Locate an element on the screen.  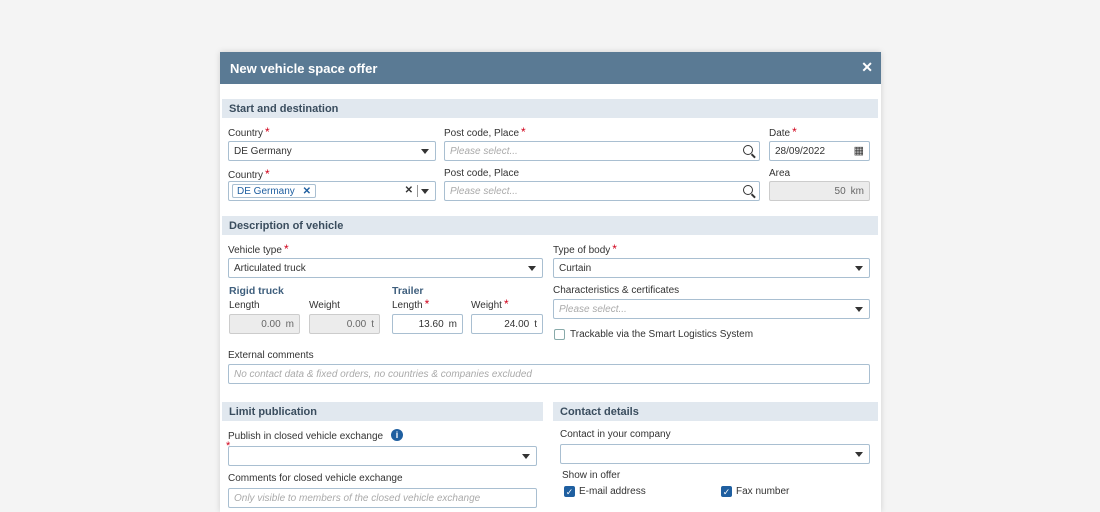
area-label: Area is located at coordinates (780, 173).